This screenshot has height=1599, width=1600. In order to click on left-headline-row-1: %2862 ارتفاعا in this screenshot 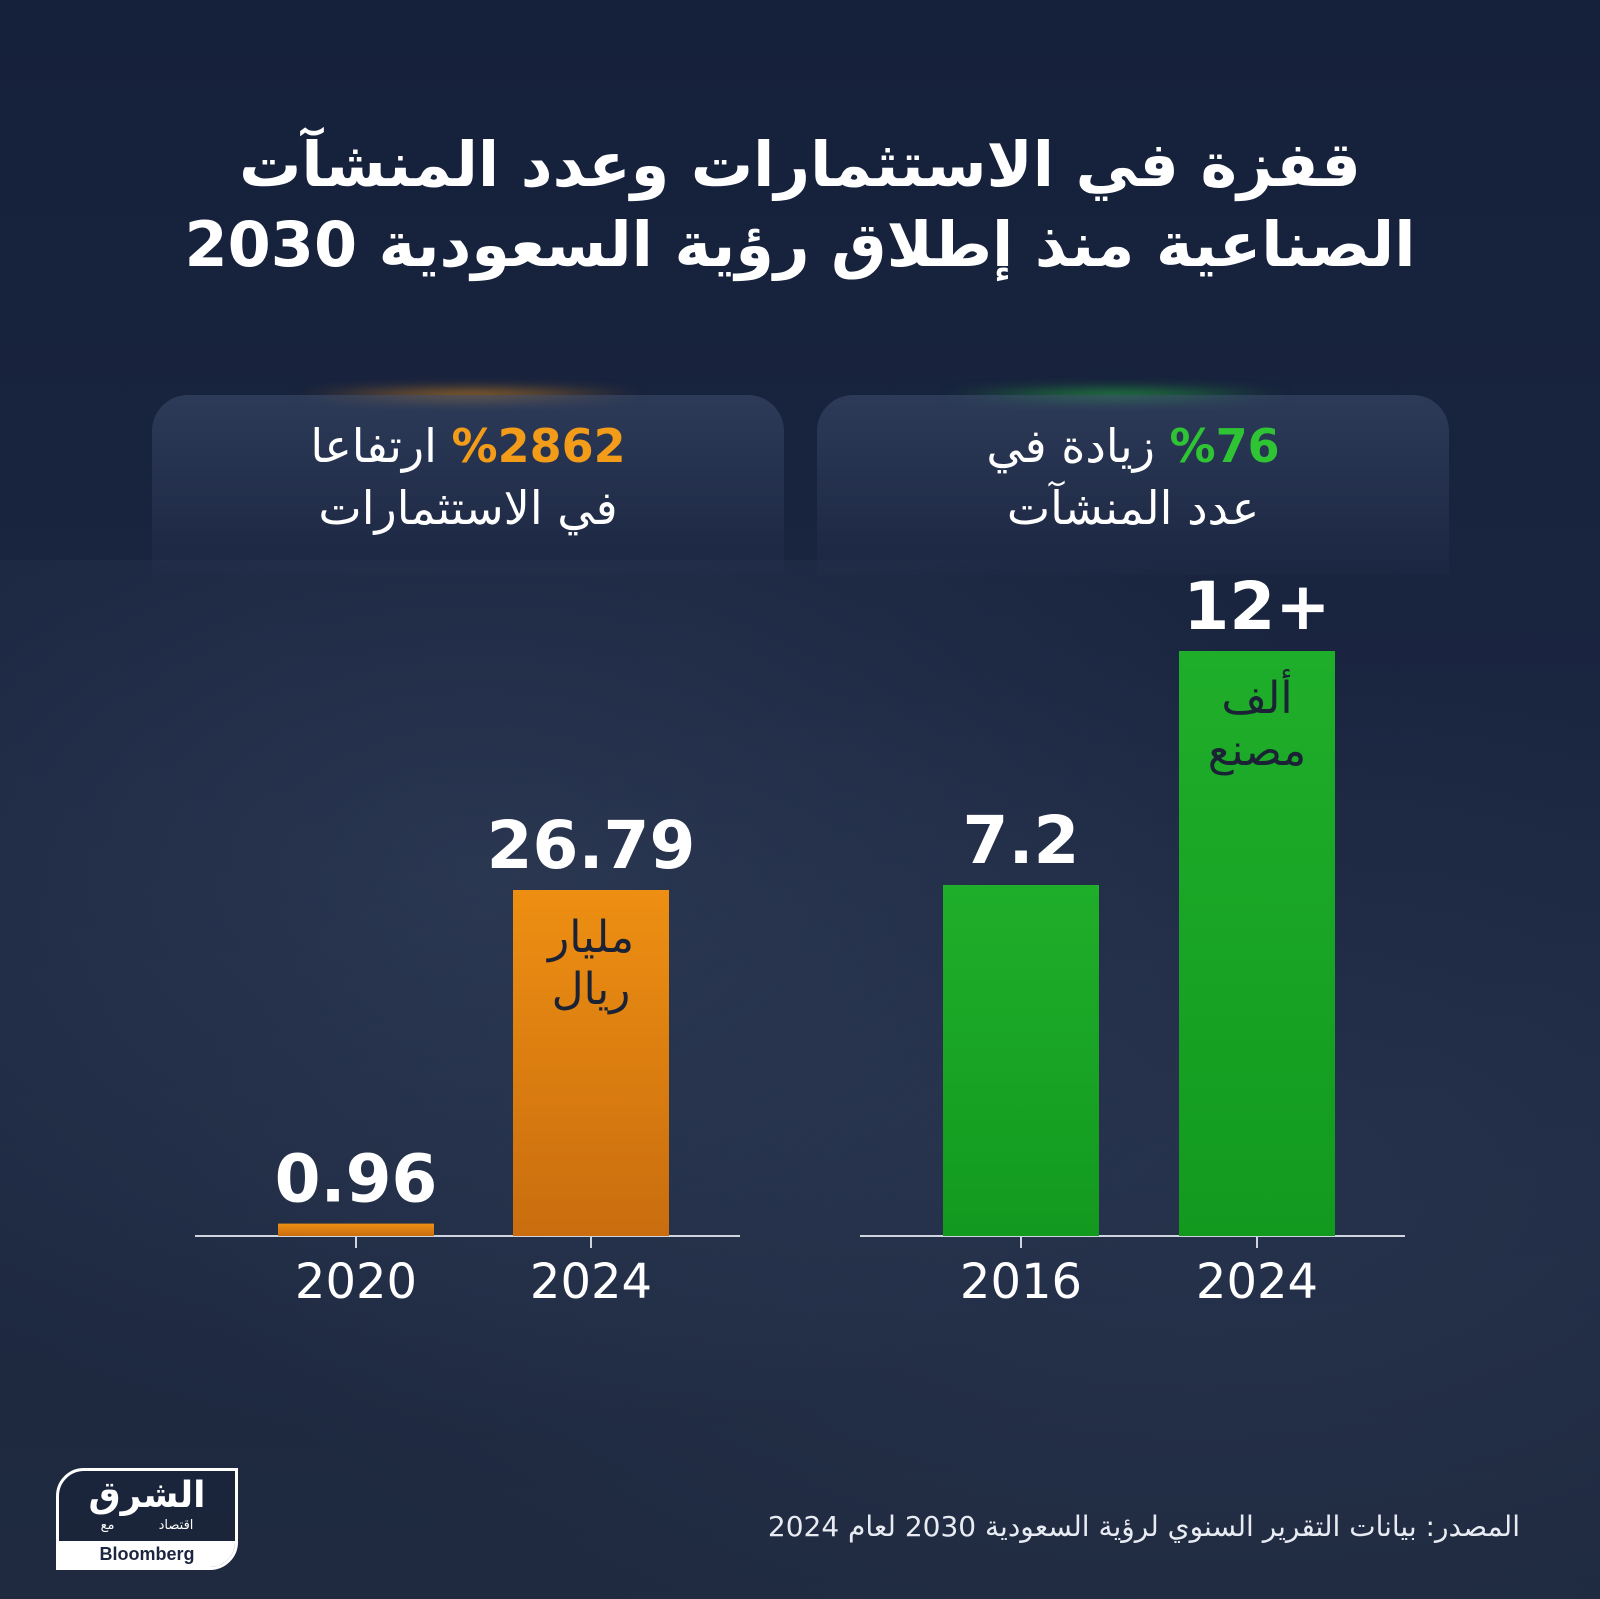, I will do `click(468, 446)`.